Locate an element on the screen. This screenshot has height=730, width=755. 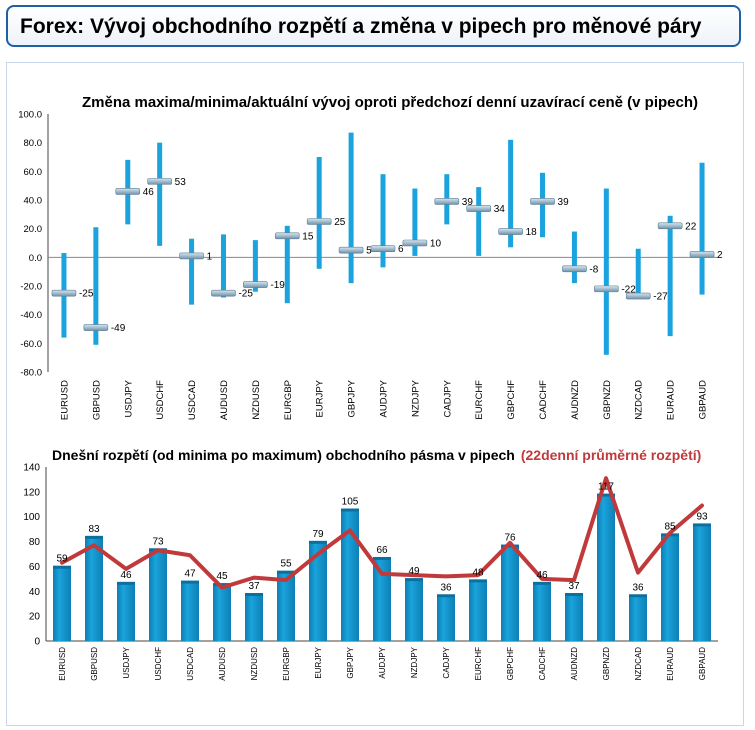
y-tick-label: 120 is located at coordinates (31, 492).